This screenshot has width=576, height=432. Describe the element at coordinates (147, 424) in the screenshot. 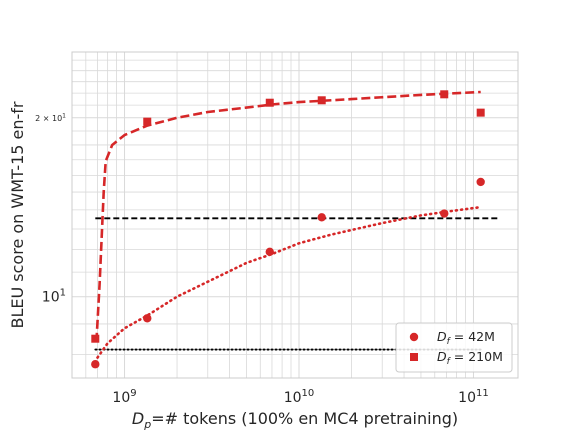

I see `x-axis-label-subscript: p` at that location.